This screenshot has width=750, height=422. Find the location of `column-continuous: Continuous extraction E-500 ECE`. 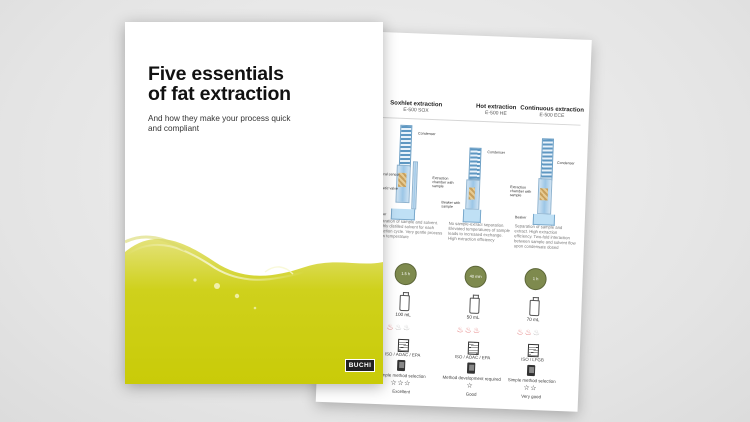

column-continuous: Continuous extraction E-500 ECE is located at coordinates (549, 78).